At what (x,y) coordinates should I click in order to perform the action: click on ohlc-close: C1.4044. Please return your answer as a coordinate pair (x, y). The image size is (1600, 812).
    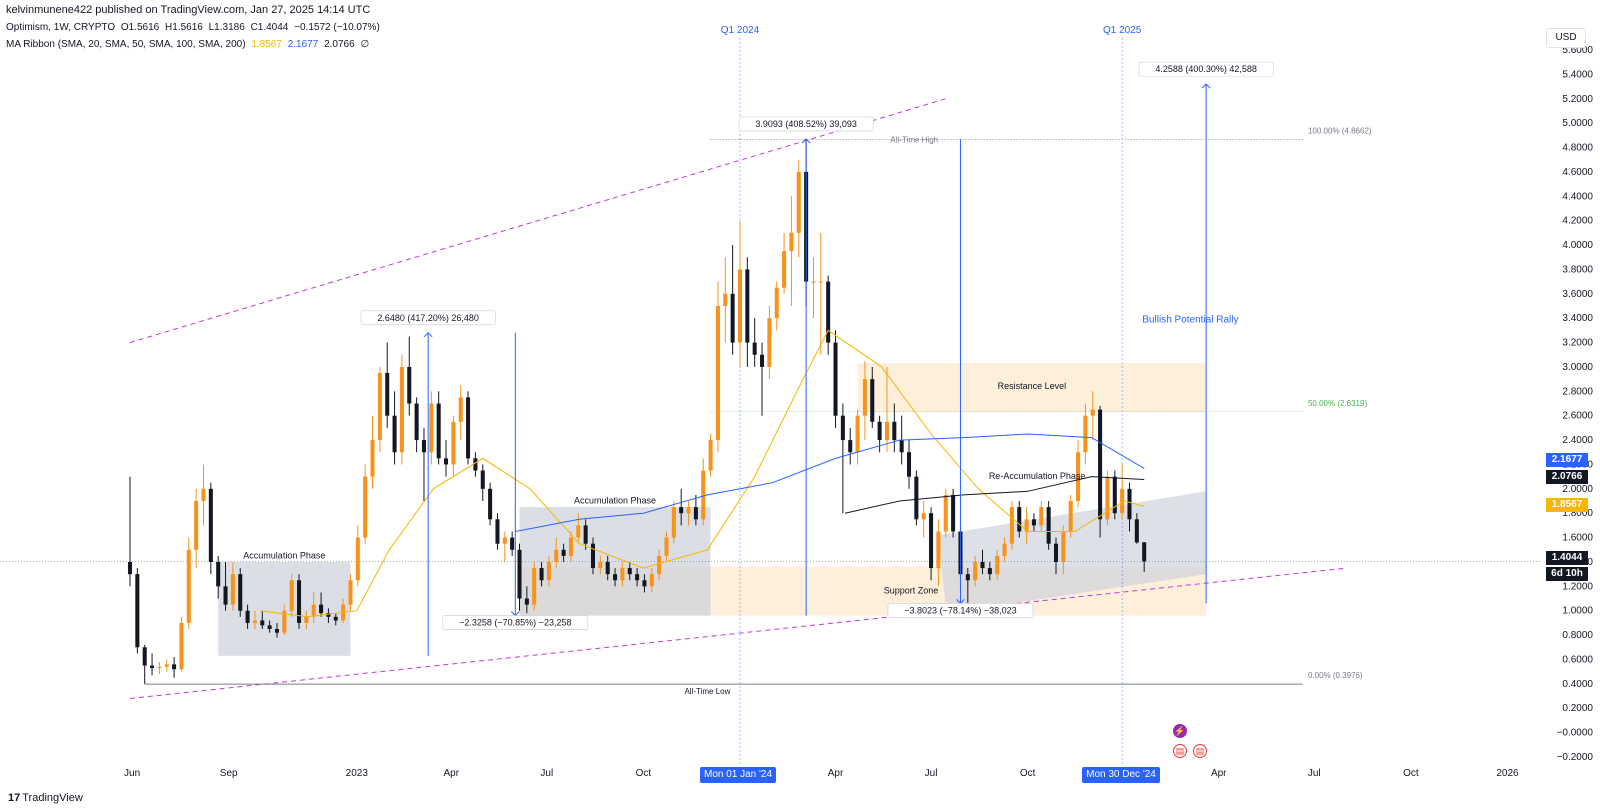
    Looking at the image, I should click on (269, 27).